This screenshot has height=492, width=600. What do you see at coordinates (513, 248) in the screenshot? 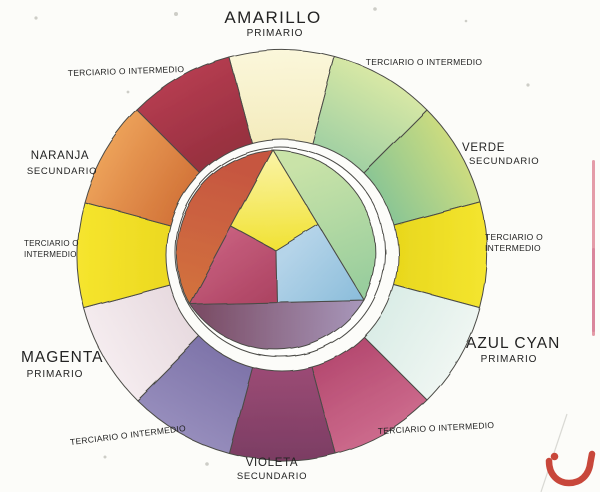
I see `label-terciario-right-l2: INTERMEDIO` at bounding box center [513, 248].